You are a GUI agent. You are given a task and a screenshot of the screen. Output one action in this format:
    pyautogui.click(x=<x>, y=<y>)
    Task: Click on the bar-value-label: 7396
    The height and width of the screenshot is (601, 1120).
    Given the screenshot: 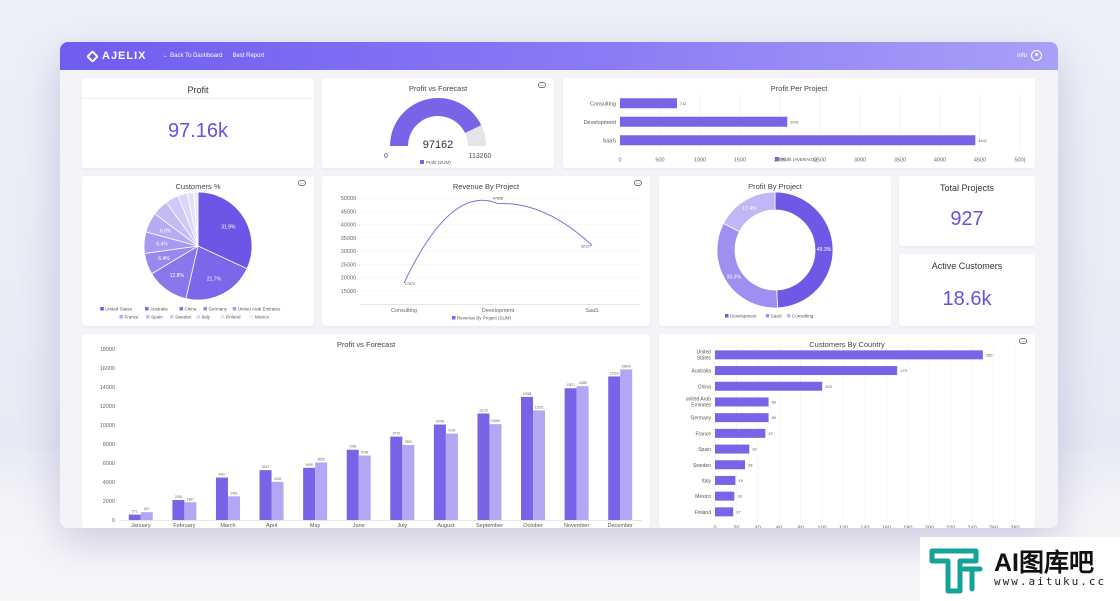 What is the action you would take?
    pyautogui.click(x=352, y=447)
    